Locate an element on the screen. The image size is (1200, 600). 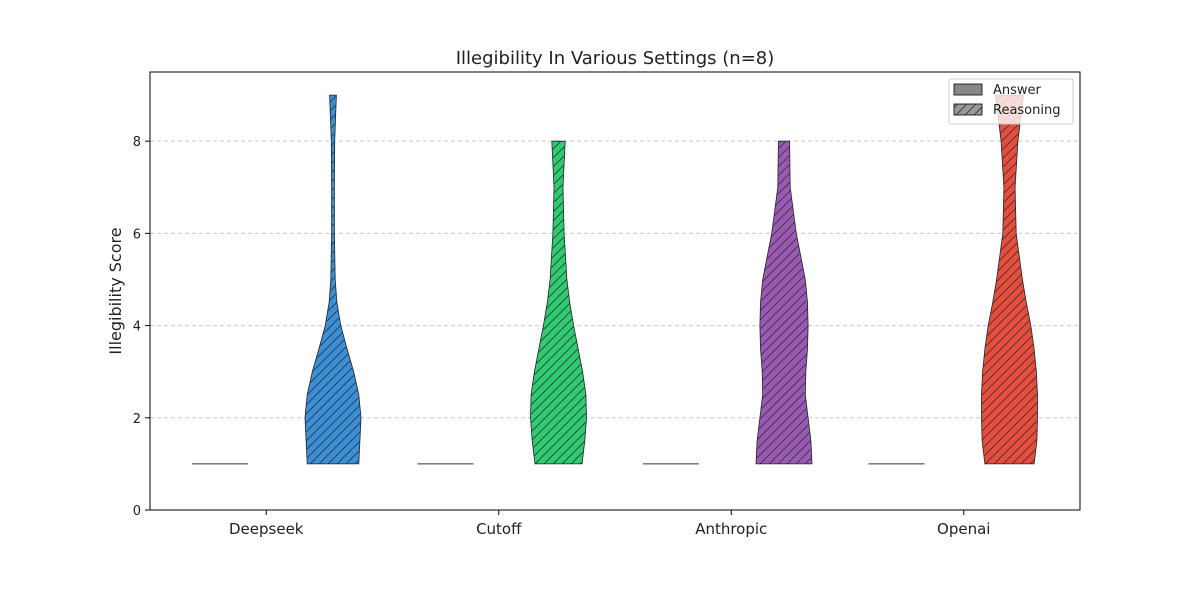
y-tick-label: 2 is located at coordinates (137, 419).